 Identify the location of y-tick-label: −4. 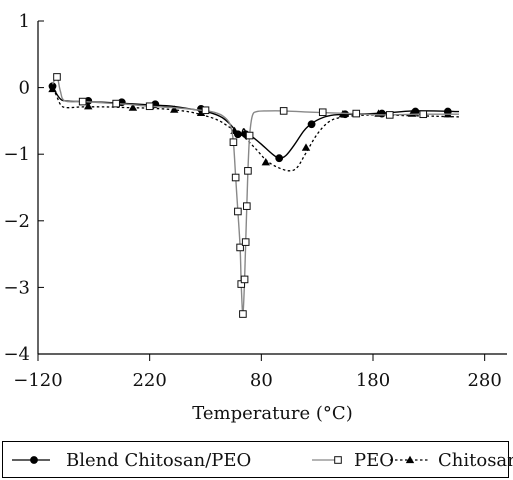
(16, 354).